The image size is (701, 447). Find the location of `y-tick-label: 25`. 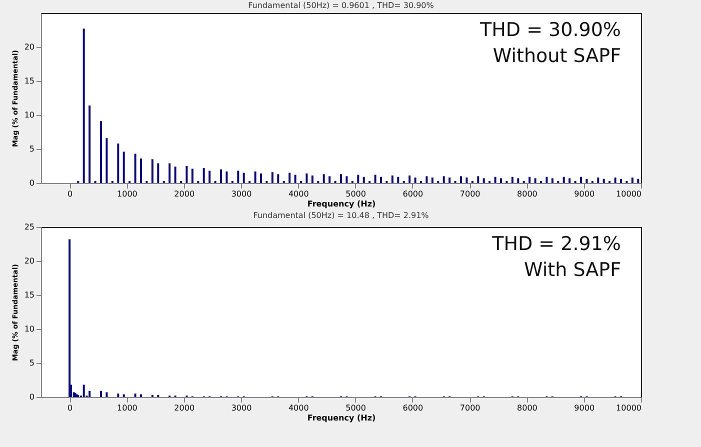

y-tick-label: 25 is located at coordinates (29, 227).